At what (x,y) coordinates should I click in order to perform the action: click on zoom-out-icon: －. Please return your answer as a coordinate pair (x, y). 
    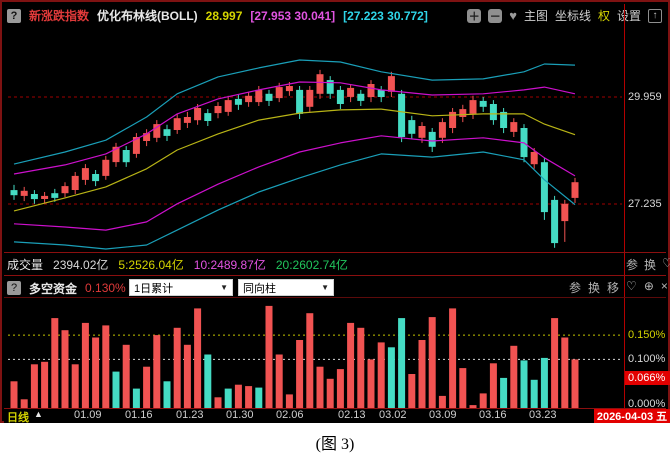
    Looking at the image, I should click on (495, 15).